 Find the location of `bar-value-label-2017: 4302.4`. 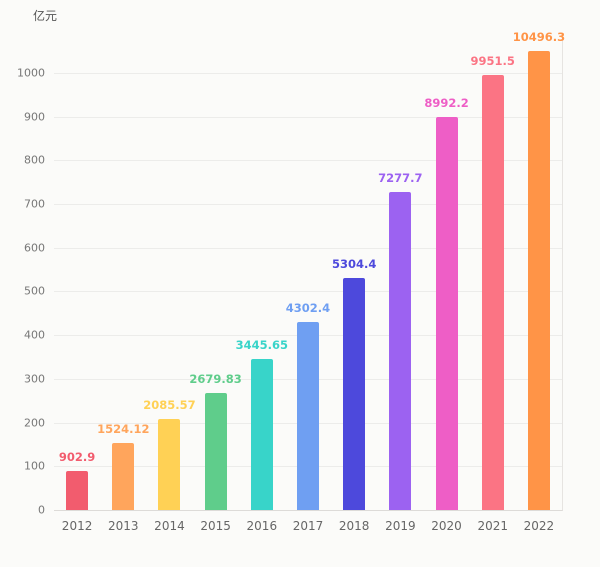

bar-value-label-2017: 4302.4 is located at coordinates (308, 307).